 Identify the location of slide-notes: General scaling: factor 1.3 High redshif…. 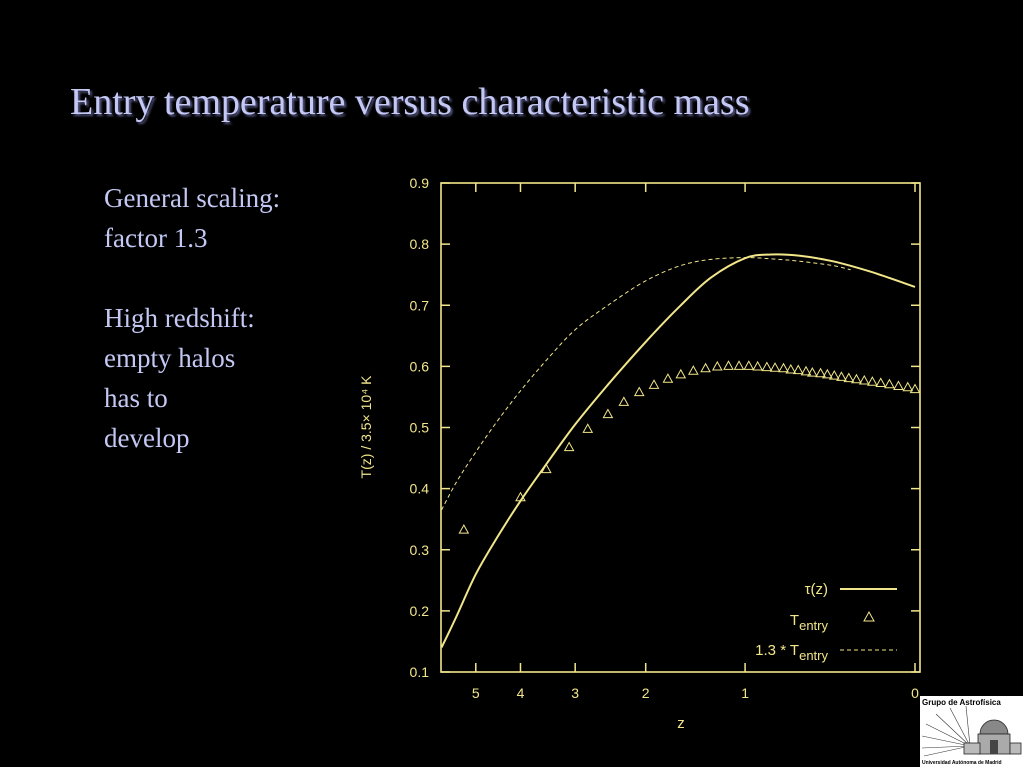
(192, 318).